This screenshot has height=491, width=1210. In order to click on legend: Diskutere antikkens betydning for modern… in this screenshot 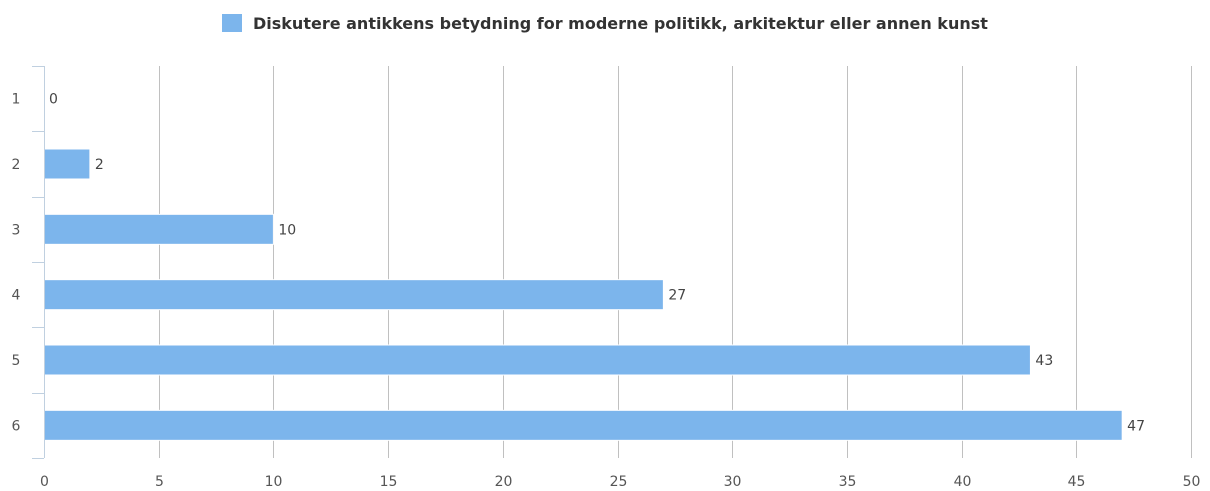, I will do `click(605, 23)`.